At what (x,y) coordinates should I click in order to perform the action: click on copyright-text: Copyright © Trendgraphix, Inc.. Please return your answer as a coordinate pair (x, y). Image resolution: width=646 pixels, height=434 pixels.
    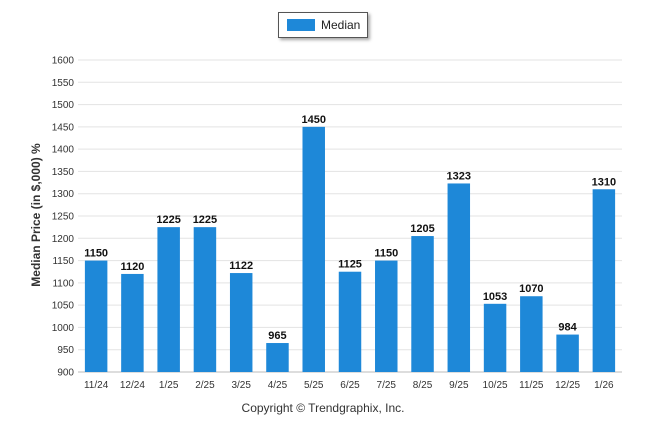
    Looking at the image, I should click on (323, 408).